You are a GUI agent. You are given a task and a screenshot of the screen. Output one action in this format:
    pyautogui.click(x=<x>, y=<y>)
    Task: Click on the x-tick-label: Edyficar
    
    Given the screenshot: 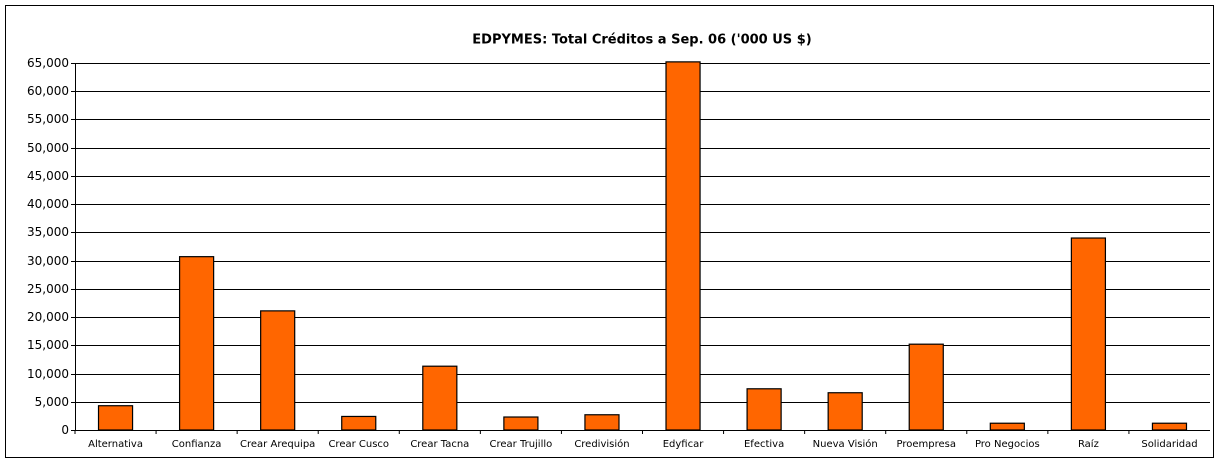 What is the action you would take?
    pyautogui.click(x=684, y=444)
    